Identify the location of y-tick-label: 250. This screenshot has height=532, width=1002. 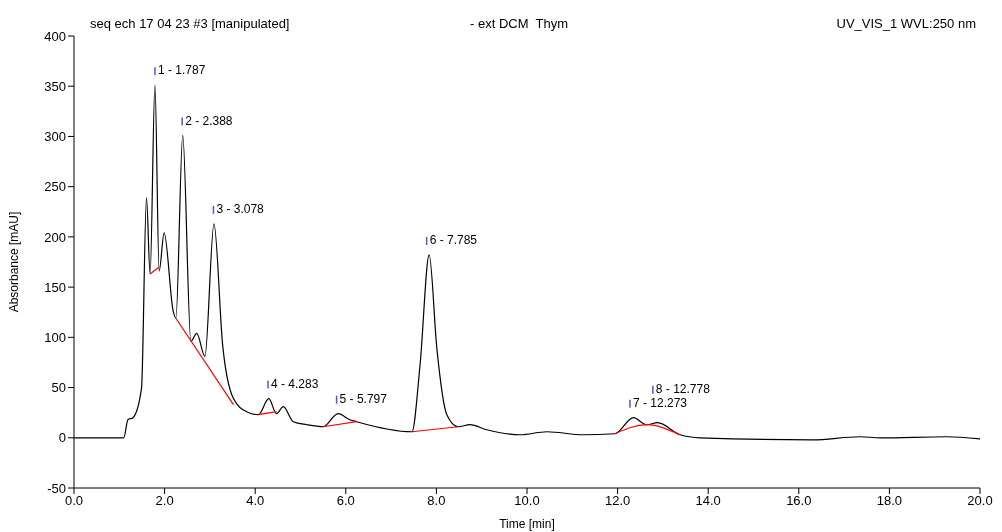
(55, 187).